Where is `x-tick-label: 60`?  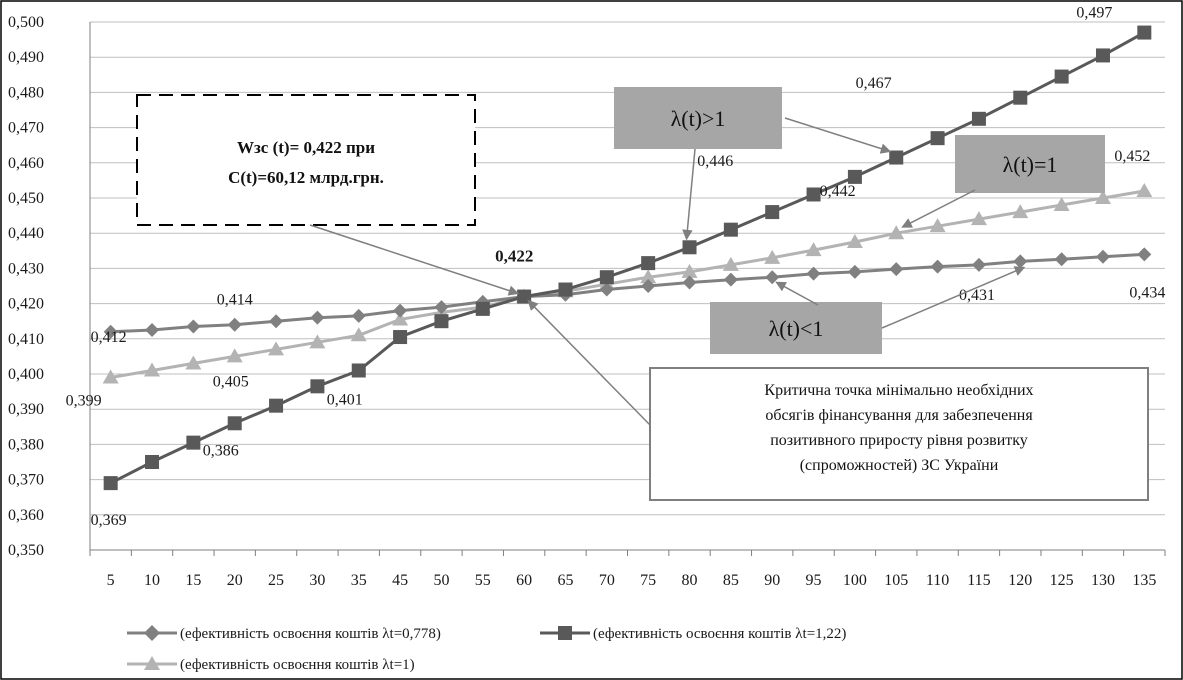
x-tick-label: 60 is located at coordinates (524, 580).